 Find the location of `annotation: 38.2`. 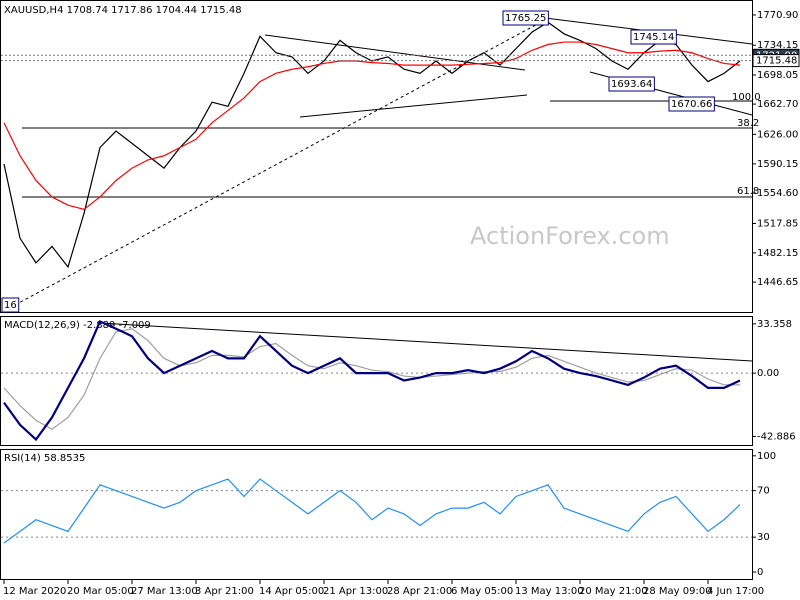

annotation: 38.2 is located at coordinates (748, 123).